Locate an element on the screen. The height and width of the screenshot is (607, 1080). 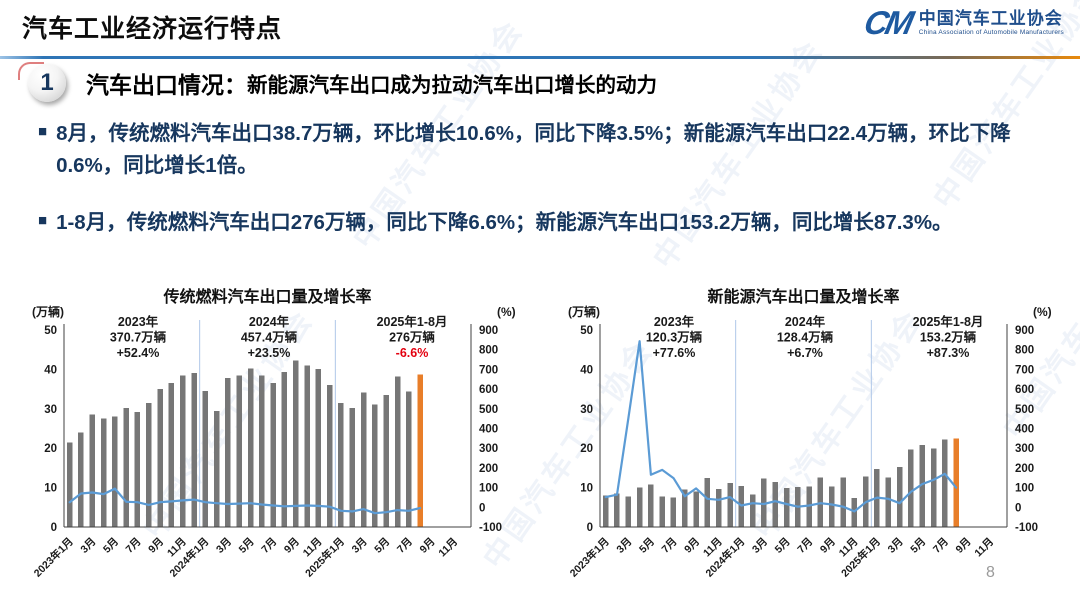
svg-text: 100 is located at coordinates (488, 489).